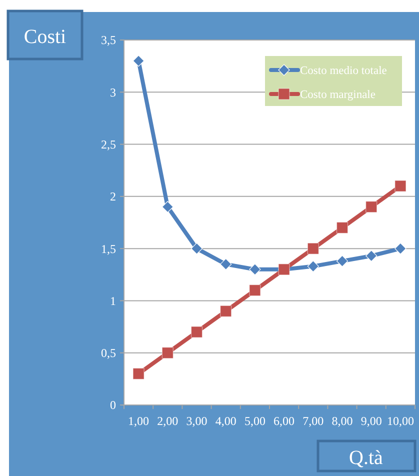  What do you see at coordinates (284, 421) in the screenshot?
I see `x-tick-label: 6,00` at bounding box center [284, 421].